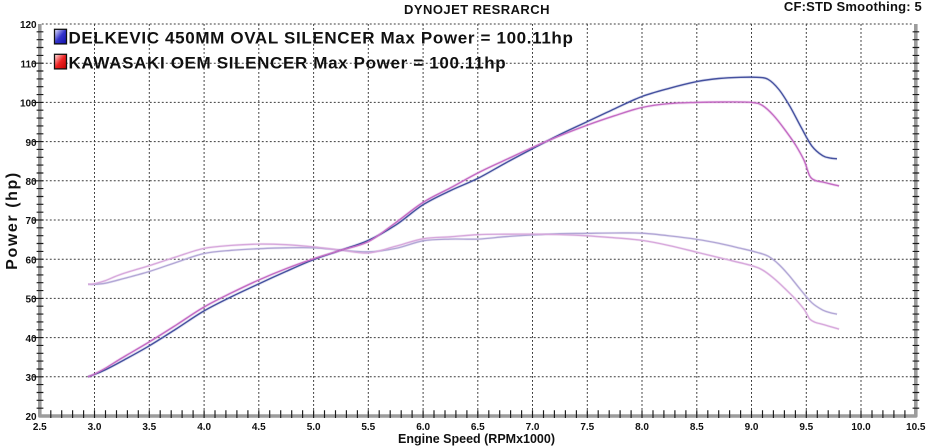  I want to click on svg-text: 10.5, so click(916, 427).